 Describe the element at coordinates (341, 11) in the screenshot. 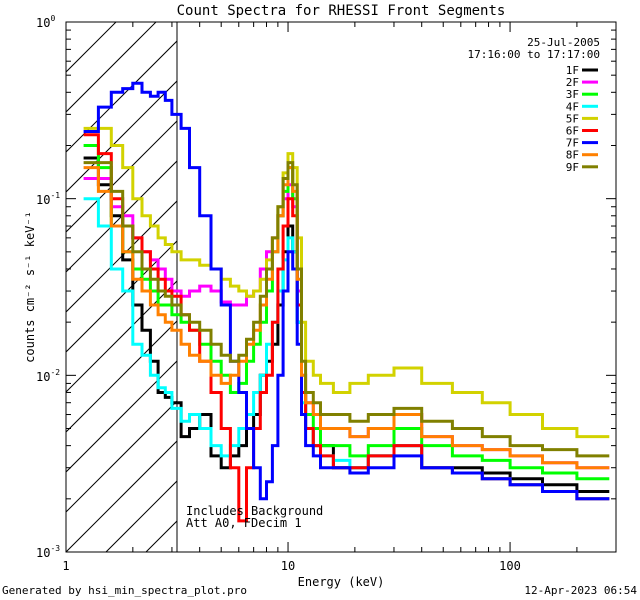

I see `chart-title: Count Spectra for RHESSI Front Segments` at that location.